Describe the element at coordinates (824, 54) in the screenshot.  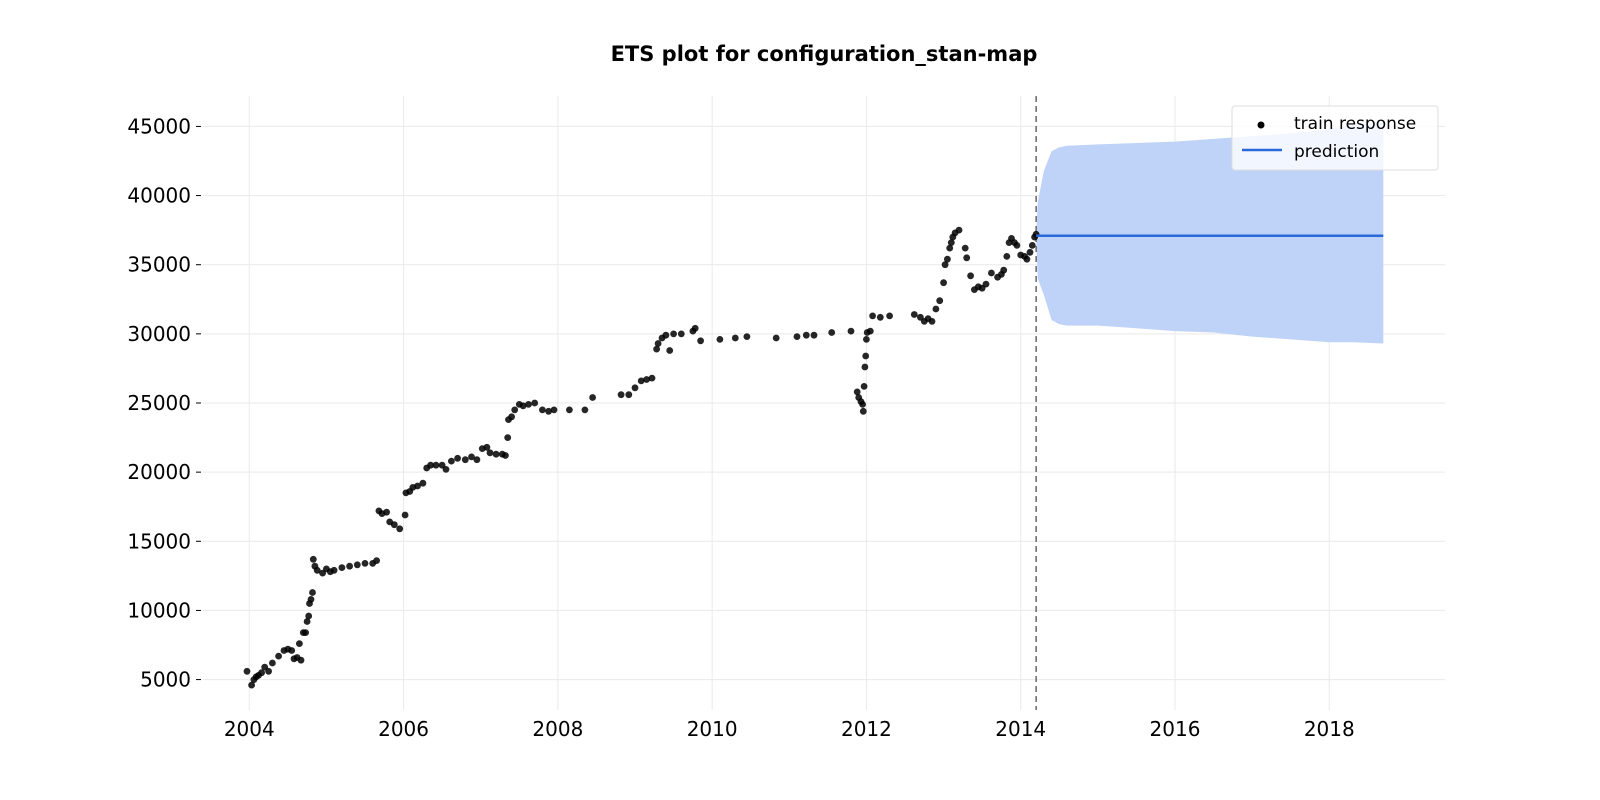
I see `chart-title: ETS plot for configuration_stan-map` at that location.